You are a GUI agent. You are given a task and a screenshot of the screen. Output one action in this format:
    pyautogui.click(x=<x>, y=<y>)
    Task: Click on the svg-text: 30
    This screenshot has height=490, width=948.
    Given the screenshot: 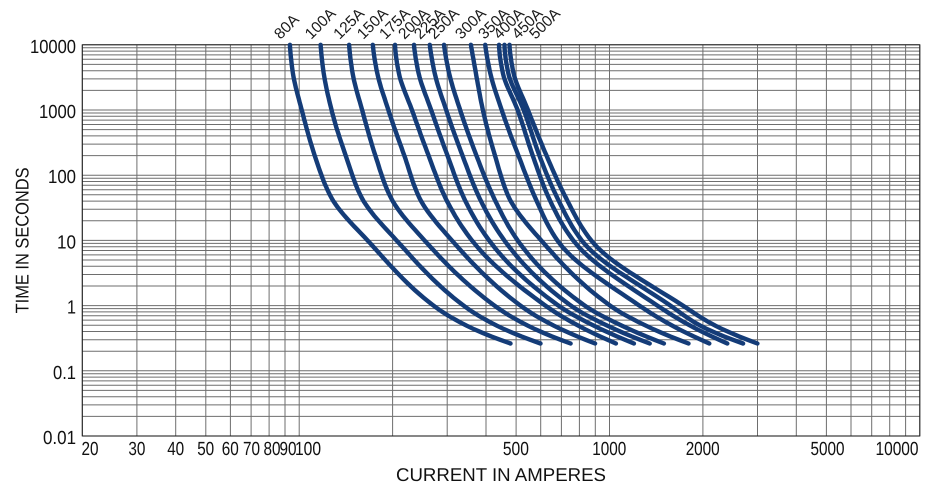 What is the action you would take?
    pyautogui.click(x=136, y=449)
    